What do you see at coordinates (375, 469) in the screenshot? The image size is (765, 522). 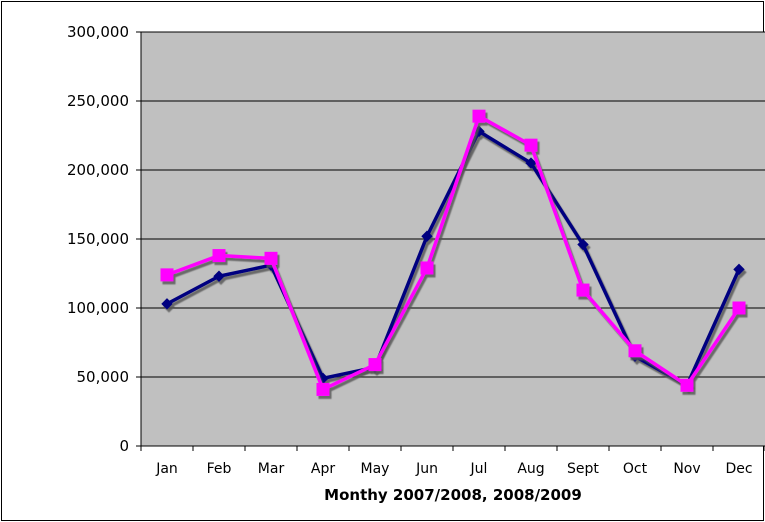 I see `x-axis-tick-label: May` at bounding box center [375, 469].